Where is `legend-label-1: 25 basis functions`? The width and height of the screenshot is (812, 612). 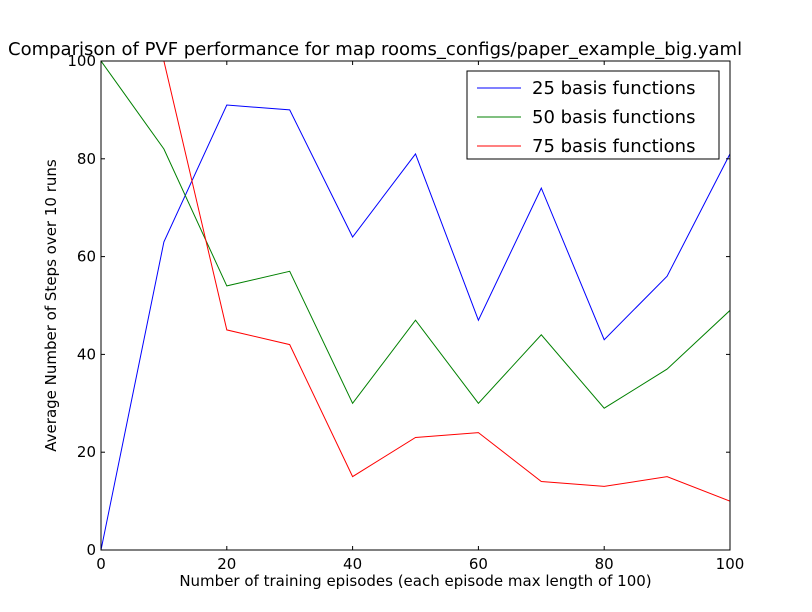
legend-label-1: 25 basis functions is located at coordinates (613, 88).